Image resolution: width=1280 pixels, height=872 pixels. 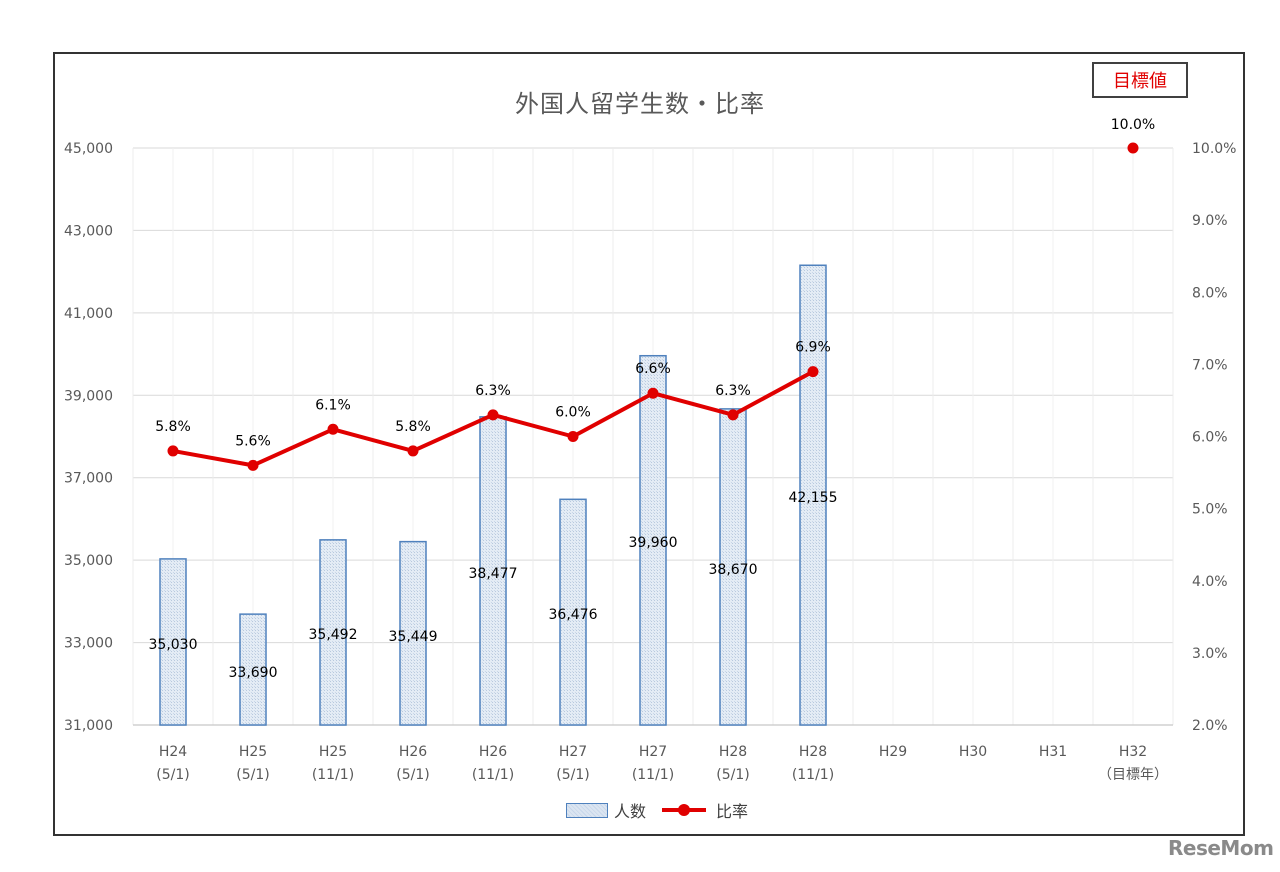 I want to click on bar-data-label: 38,477, so click(x=493, y=574).